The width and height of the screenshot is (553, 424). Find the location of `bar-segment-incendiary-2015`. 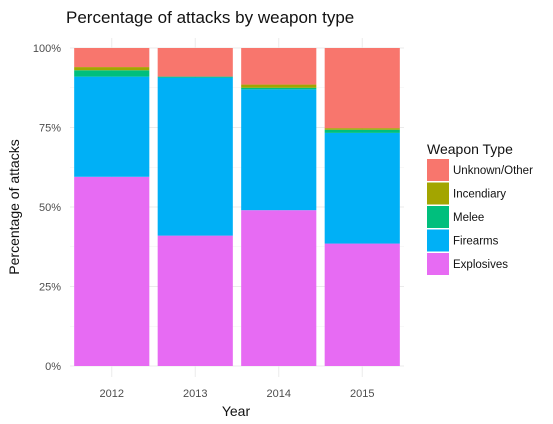

bar-segment-incendiary-2015 is located at coordinates (362, 129).